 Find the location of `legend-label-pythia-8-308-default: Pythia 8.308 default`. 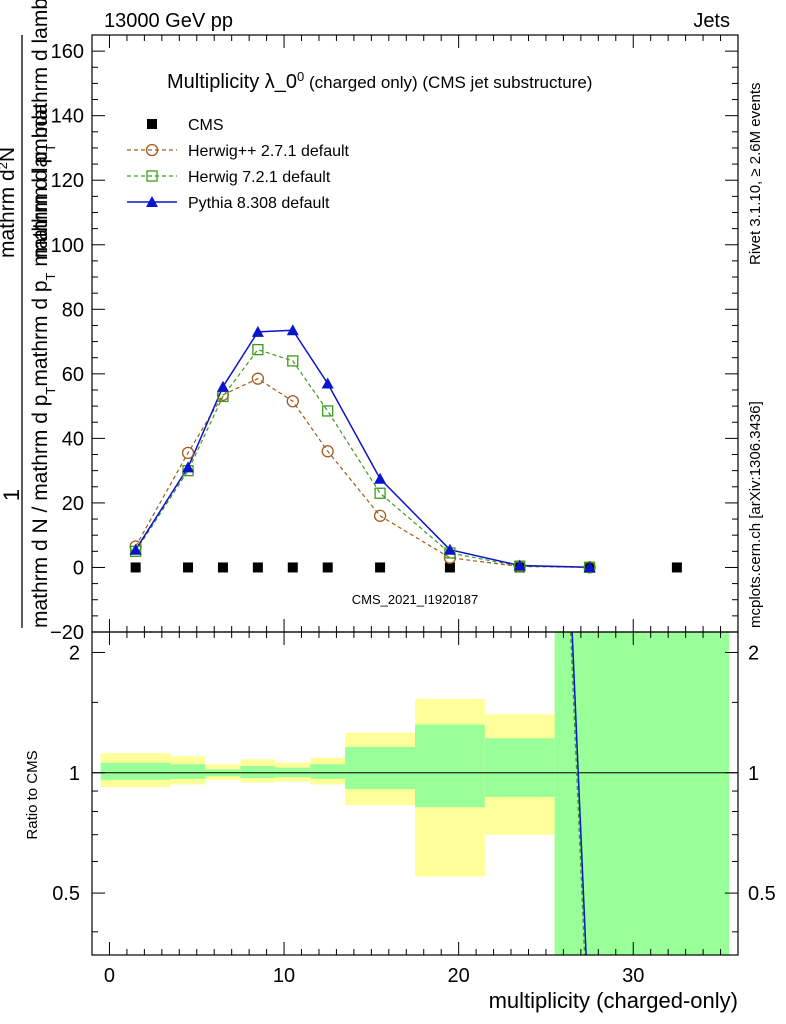

legend-label-pythia-8-308-default: Pythia 8.308 default is located at coordinates (259, 203).